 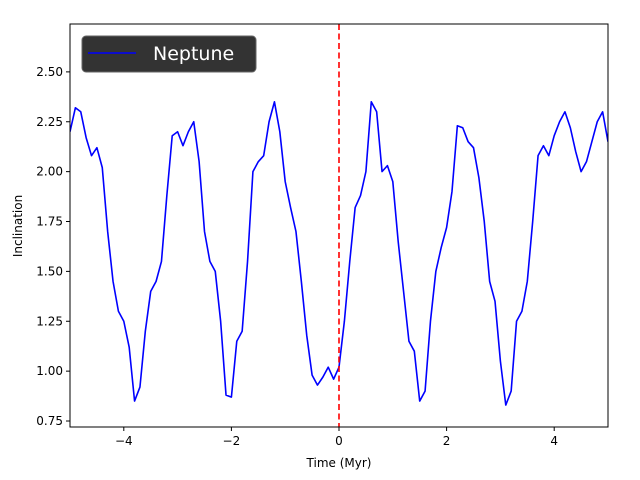 I want to click on y-tick-label: 1.50, so click(x=49, y=271).